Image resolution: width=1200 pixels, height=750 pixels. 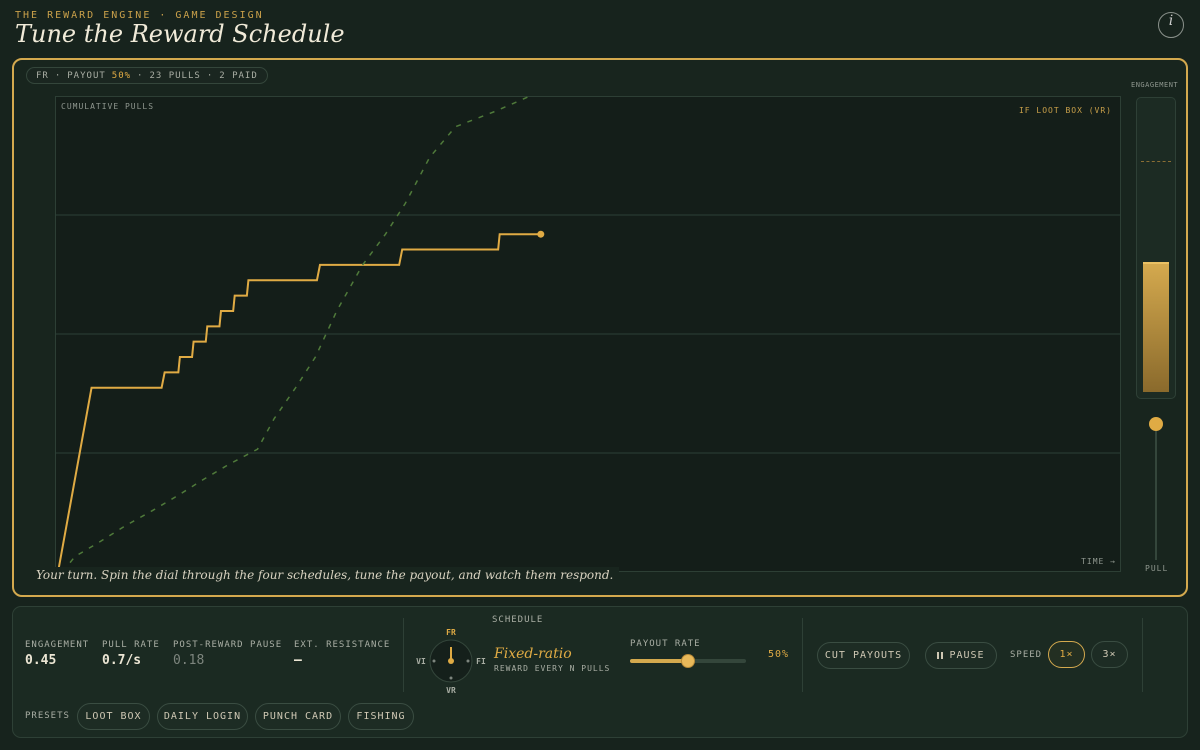 I want to click on speed-button: 3×, so click(x=1109, y=654).